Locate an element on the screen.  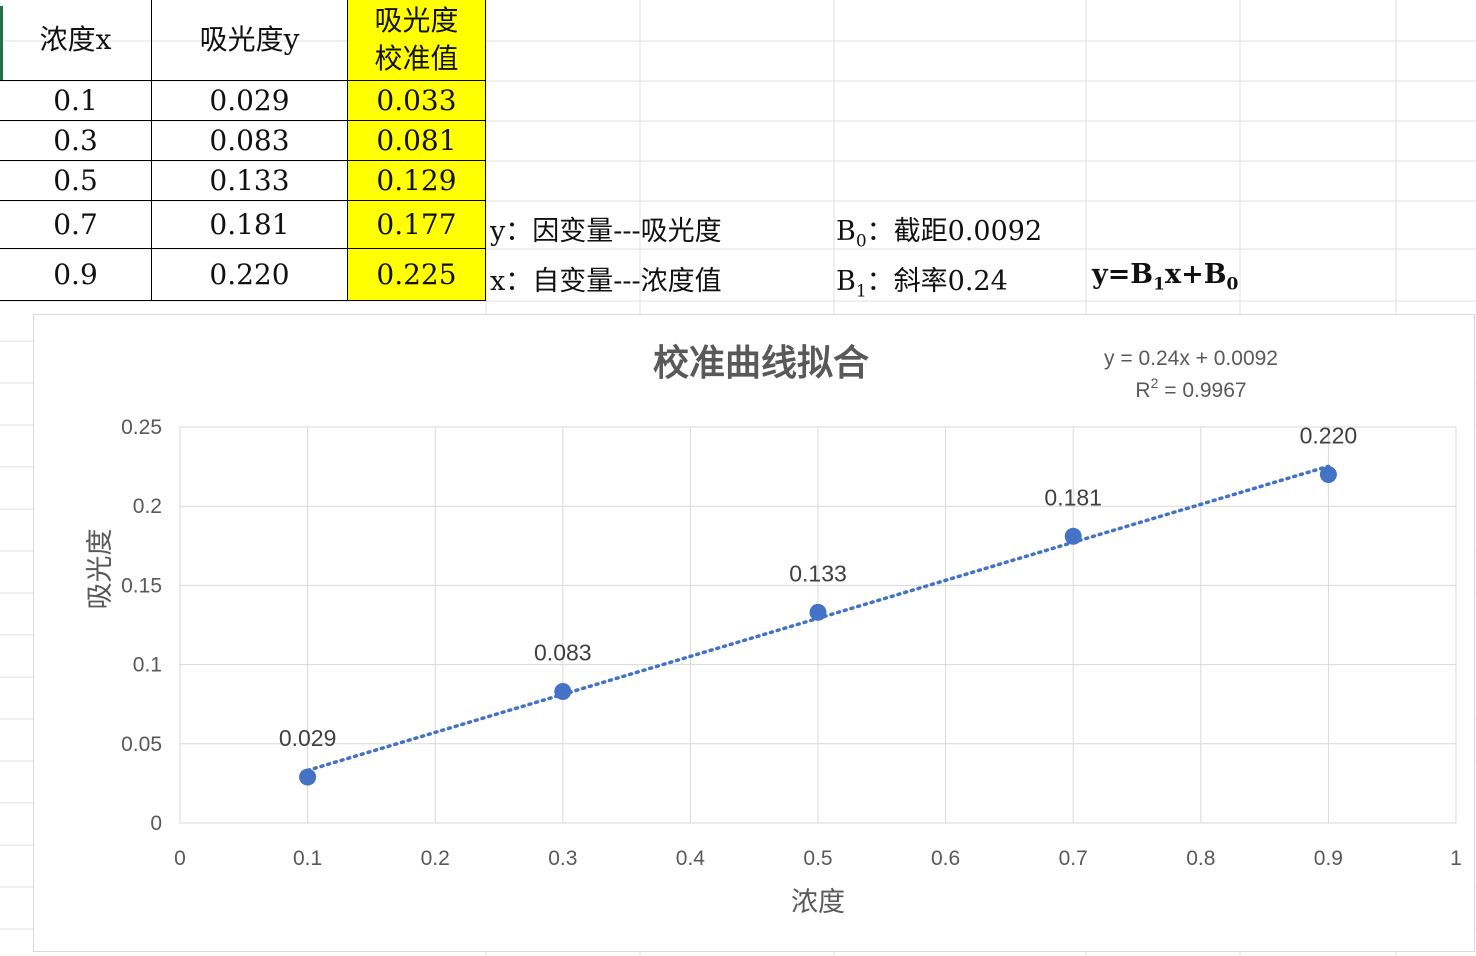
header-cell-absorbance: 吸光度y is located at coordinates (250, 40).